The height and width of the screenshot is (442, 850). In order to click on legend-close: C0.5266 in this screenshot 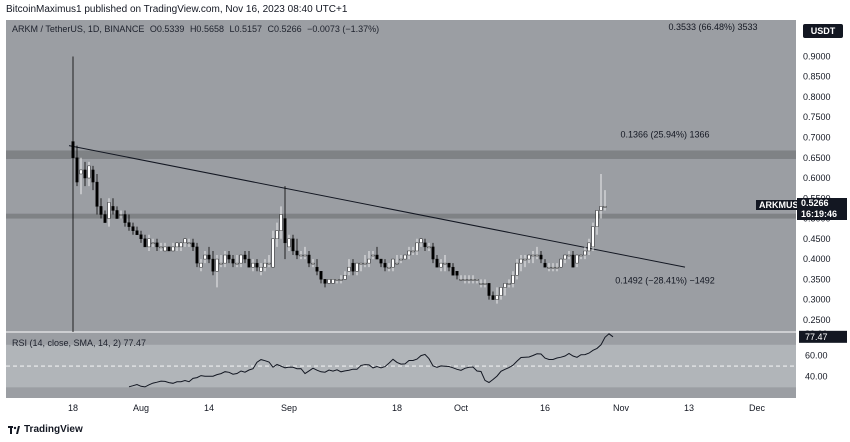, I will do `click(284, 29)`.